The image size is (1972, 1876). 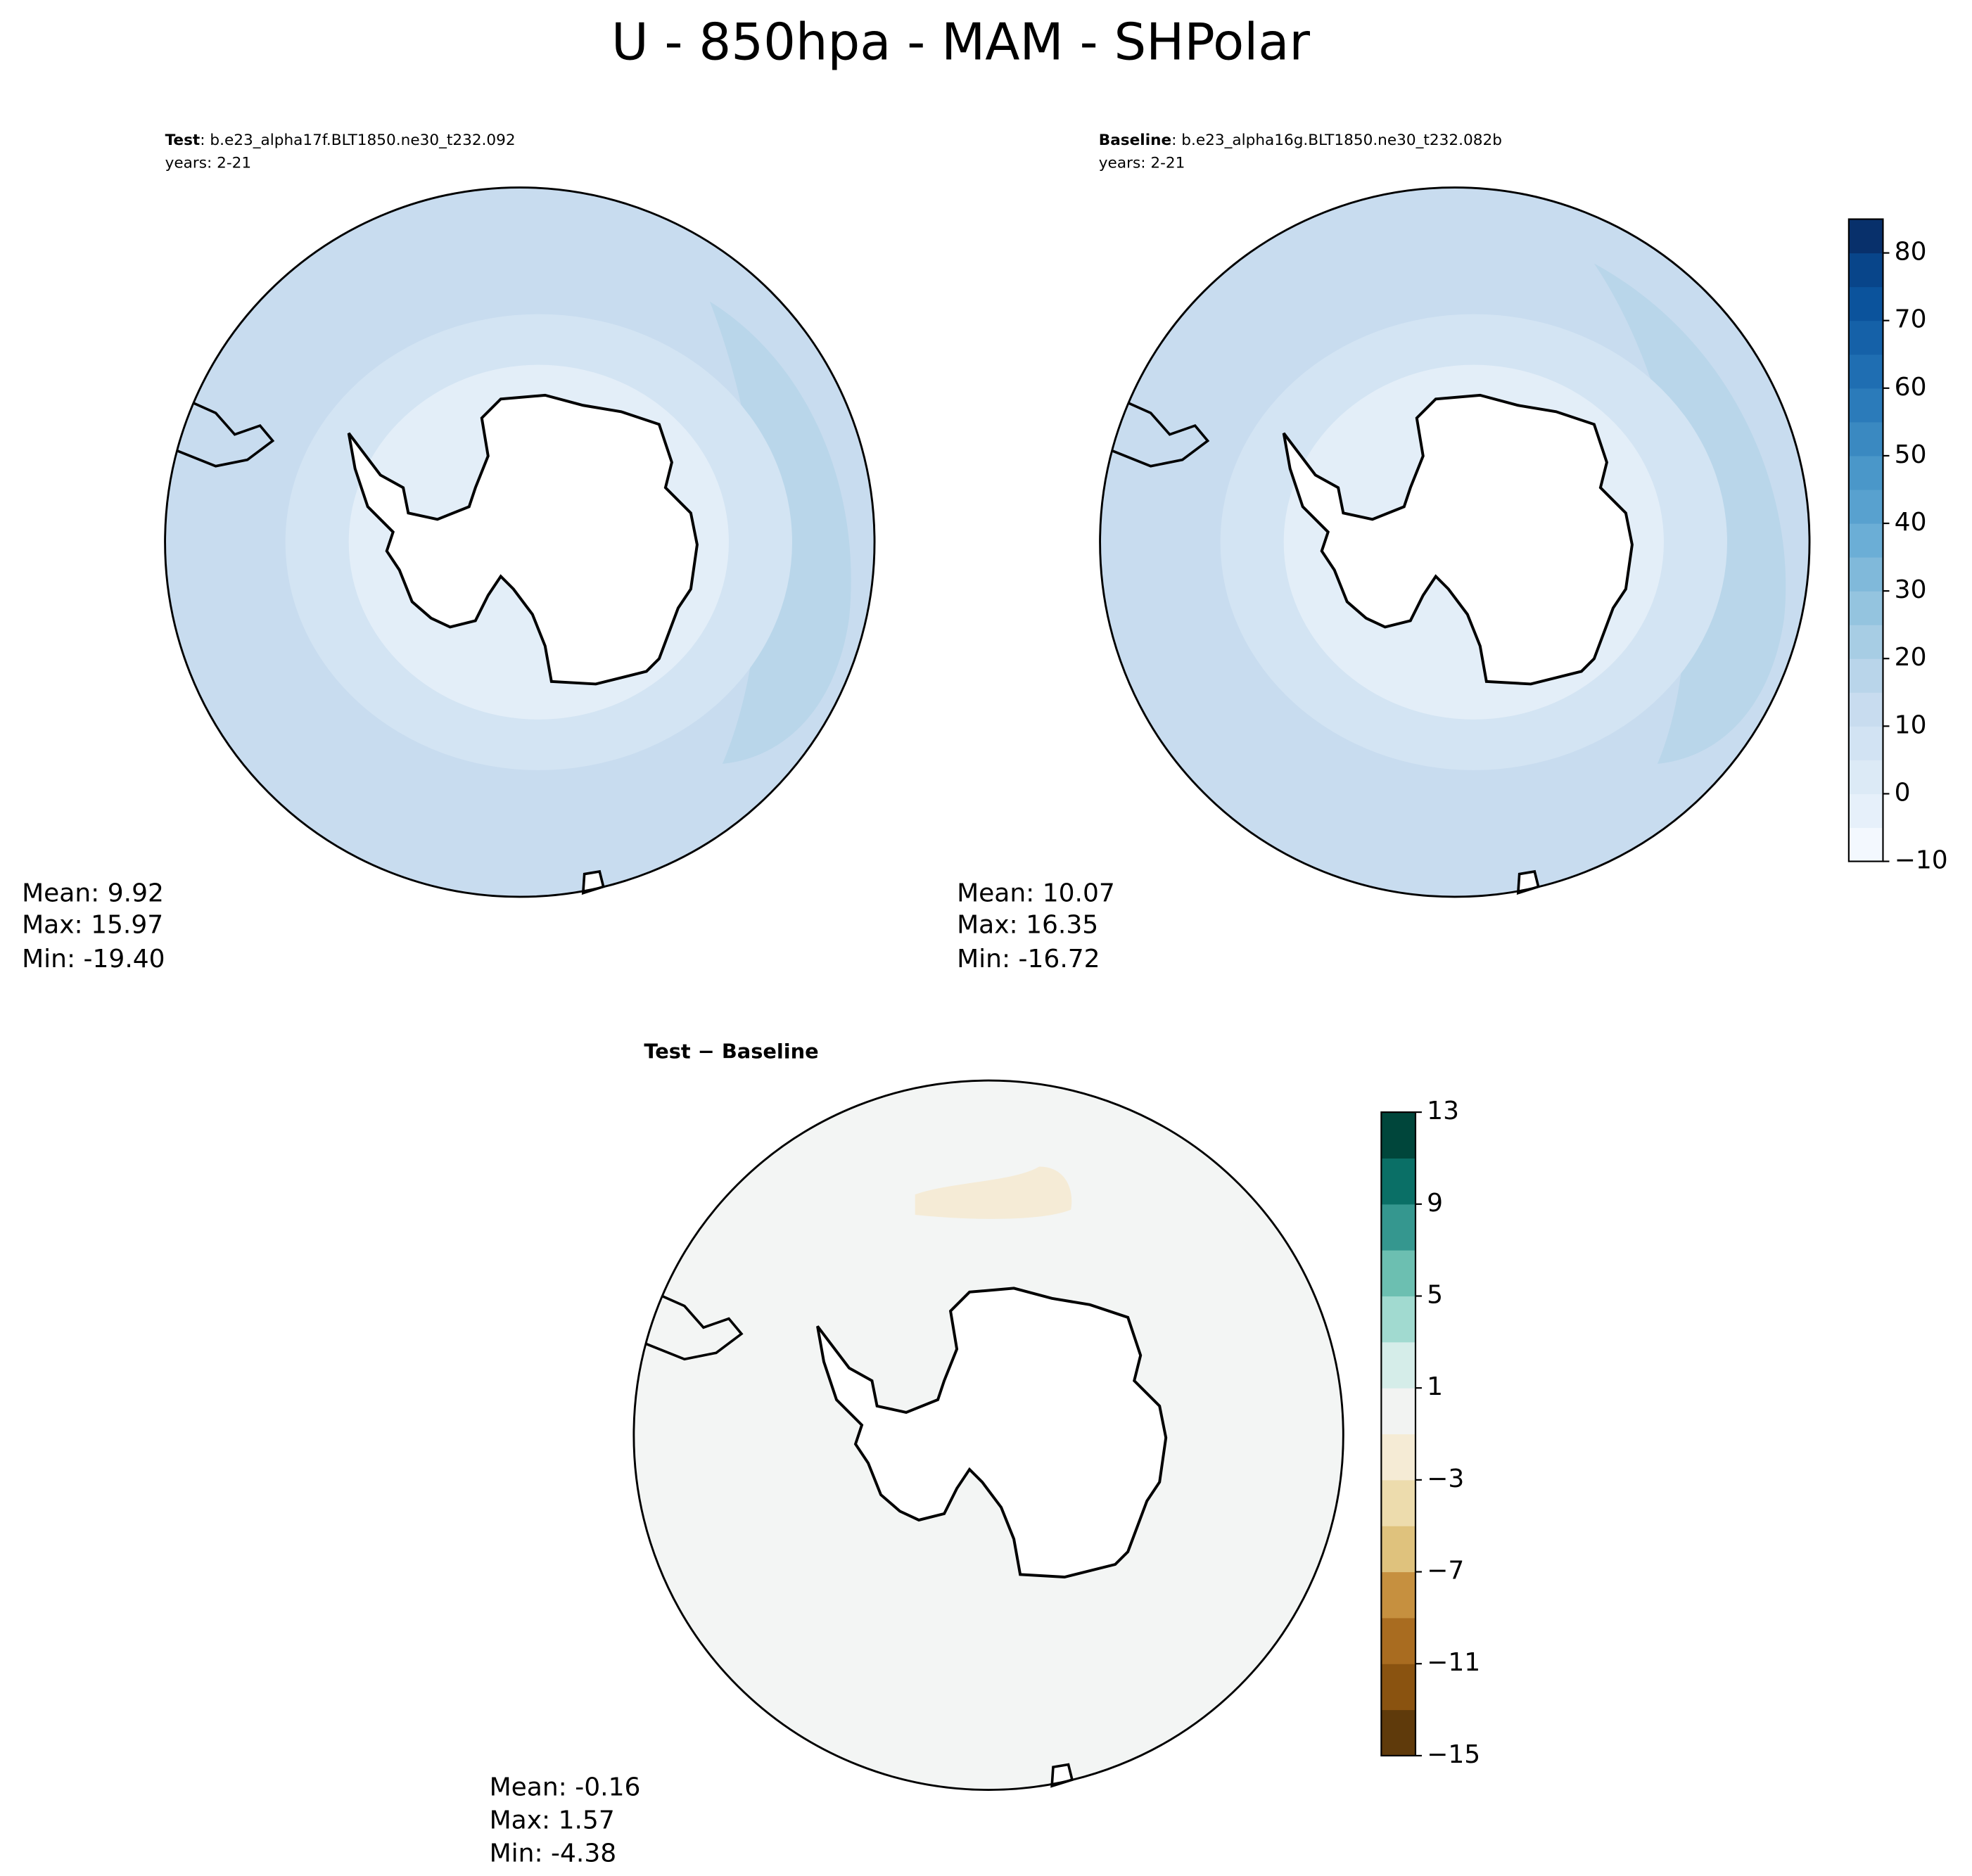 What do you see at coordinates (358, 140) in the screenshot?
I see `case-name: : b.e23_alpha17f.BLT1850.ne30_t232.092` at bounding box center [358, 140].